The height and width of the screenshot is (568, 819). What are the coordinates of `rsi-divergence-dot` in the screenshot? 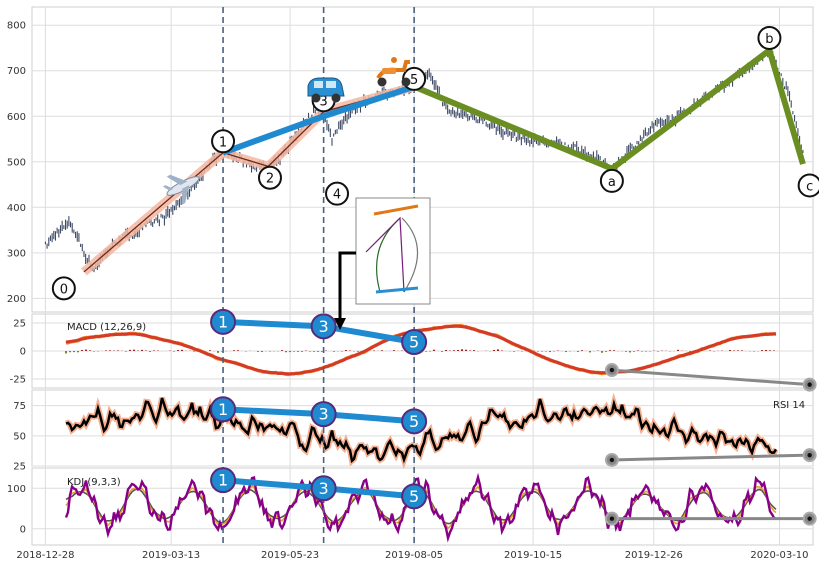 It's located at (809, 455).